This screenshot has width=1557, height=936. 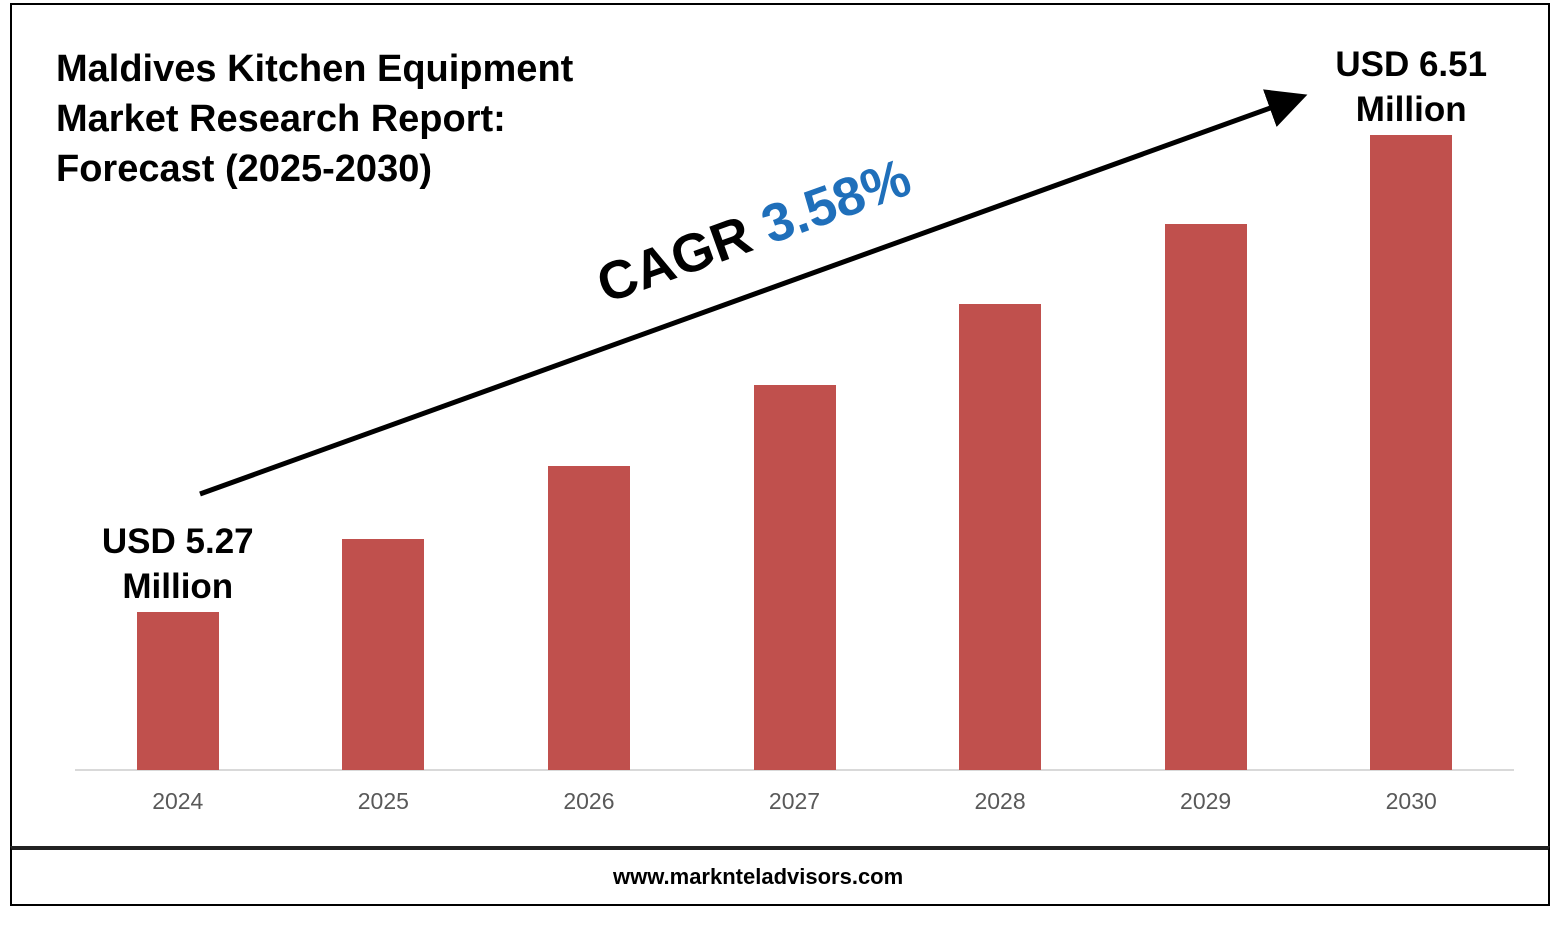 I want to click on x-tick-label: 2025, so click(x=383, y=801).